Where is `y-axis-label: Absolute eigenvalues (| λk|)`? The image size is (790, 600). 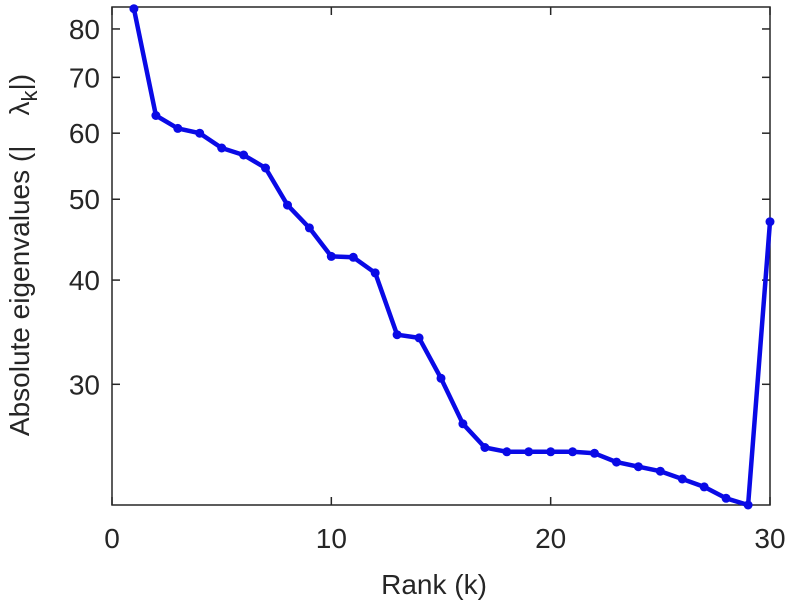 y-axis-label: Absolute eigenvalues (| λk|) is located at coordinates (23, 255).